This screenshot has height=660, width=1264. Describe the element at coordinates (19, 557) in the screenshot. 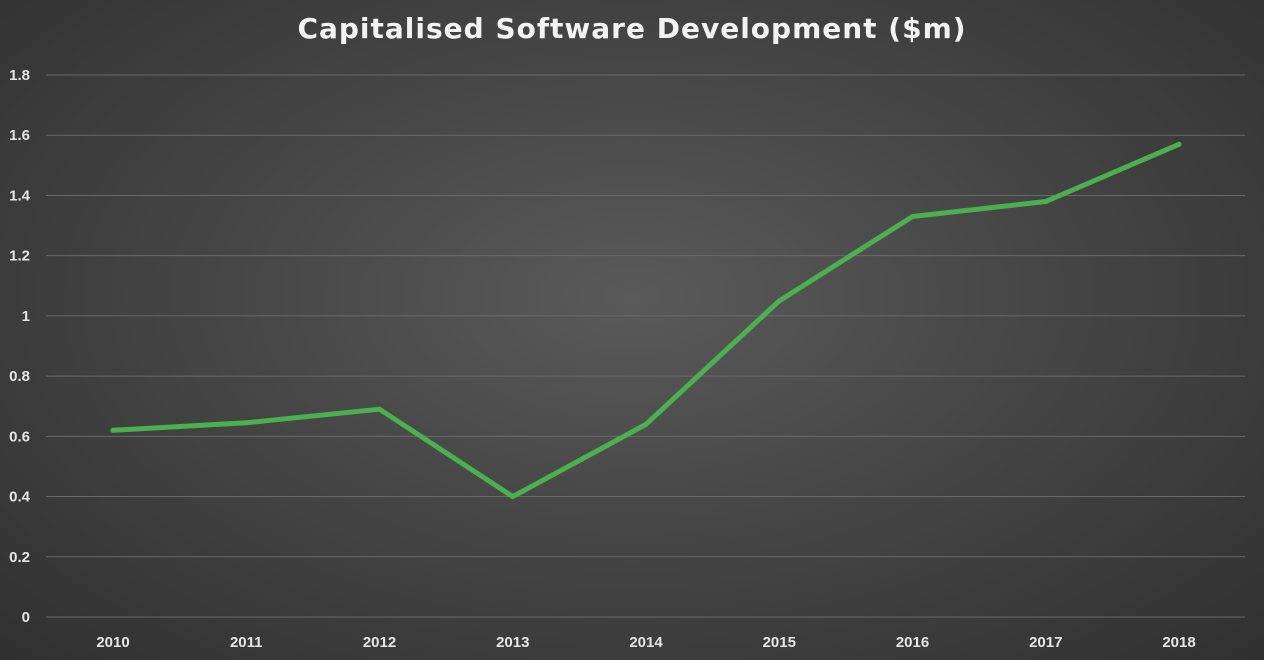

I see `y-tick-label: 0.2` at that location.